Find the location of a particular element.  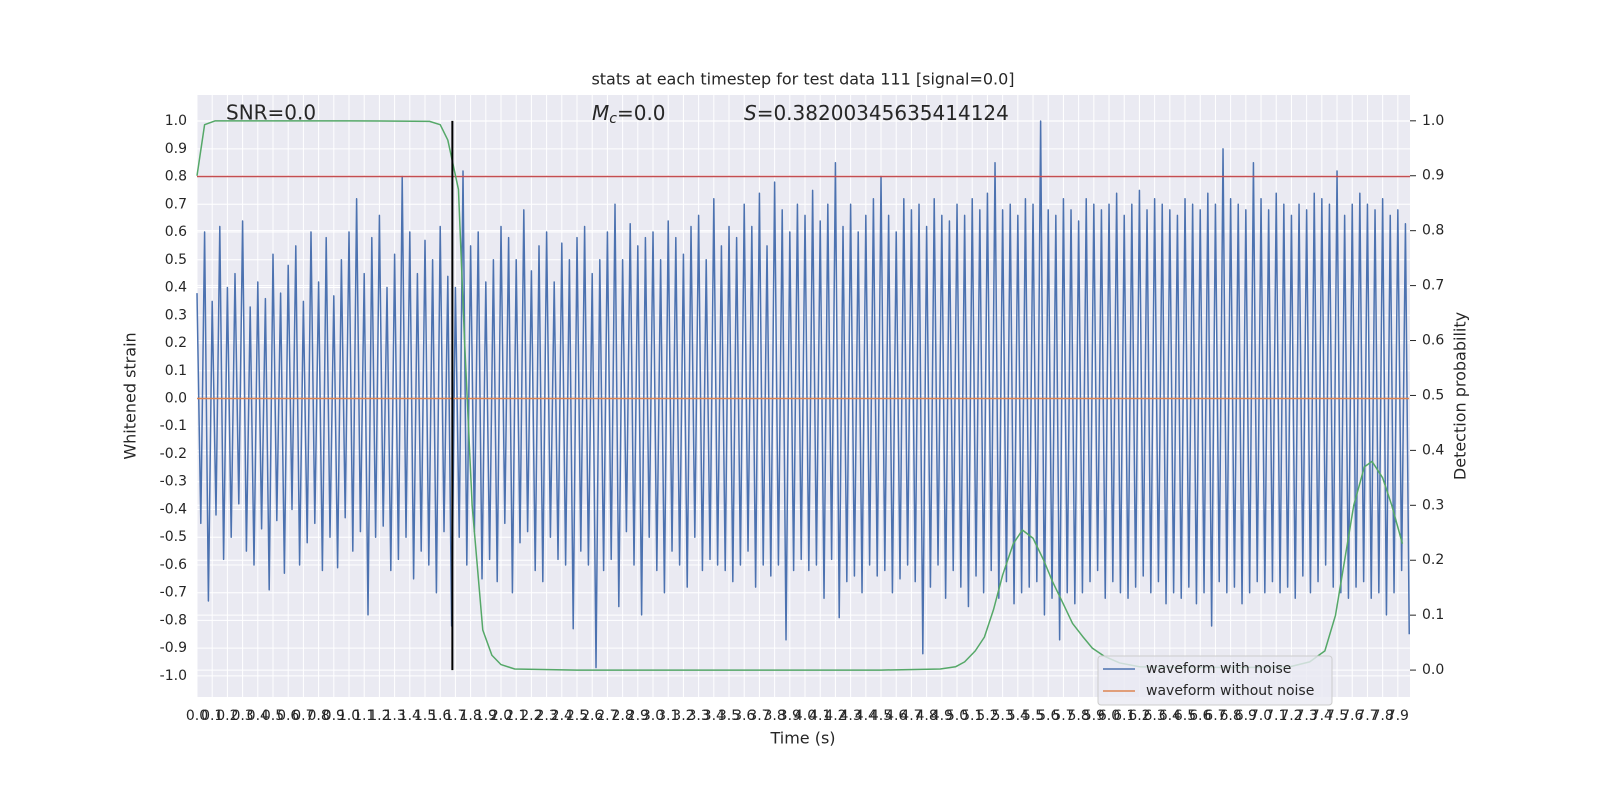

x-tick-label: 0.4 is located at coordinates (258, 716).